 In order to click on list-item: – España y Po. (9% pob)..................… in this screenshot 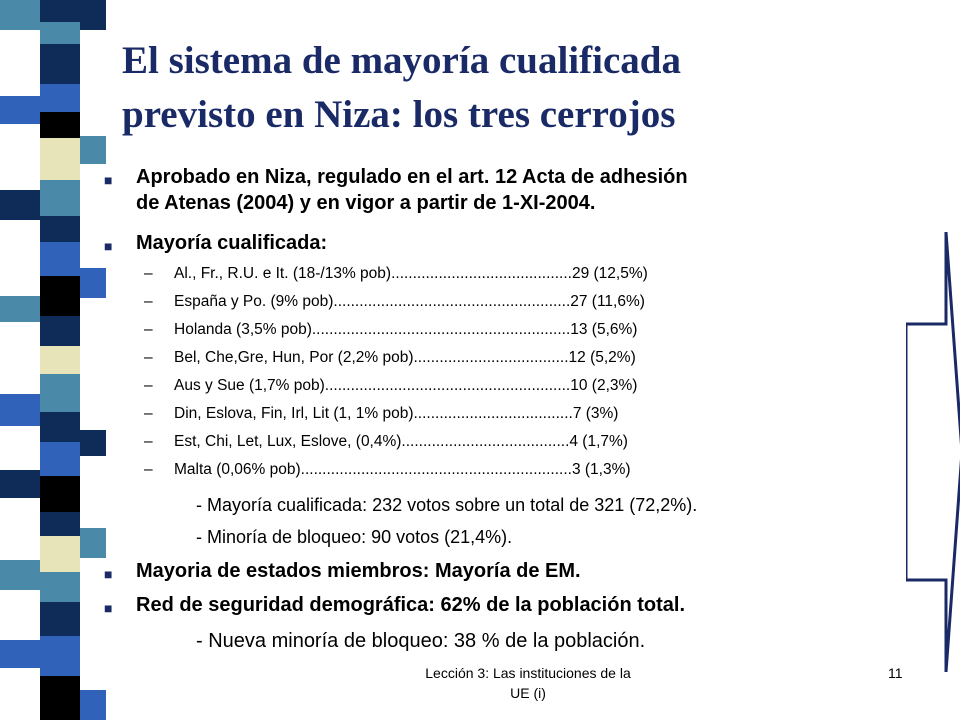, I will do `click(524, 302)`.